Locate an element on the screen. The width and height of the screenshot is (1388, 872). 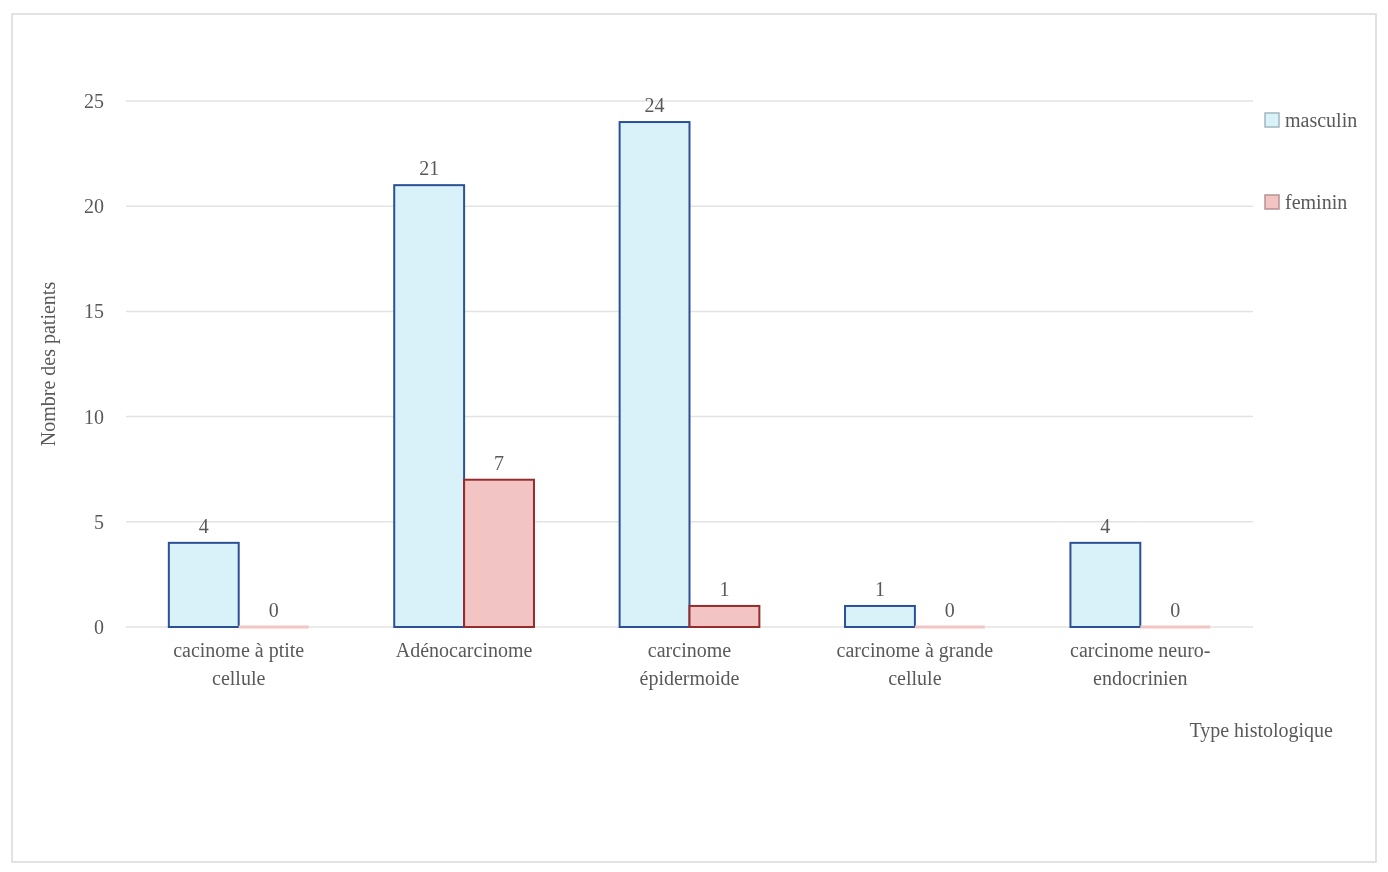
x-tick-label: carcinome épidermoide is located at coordinates (689, 664).